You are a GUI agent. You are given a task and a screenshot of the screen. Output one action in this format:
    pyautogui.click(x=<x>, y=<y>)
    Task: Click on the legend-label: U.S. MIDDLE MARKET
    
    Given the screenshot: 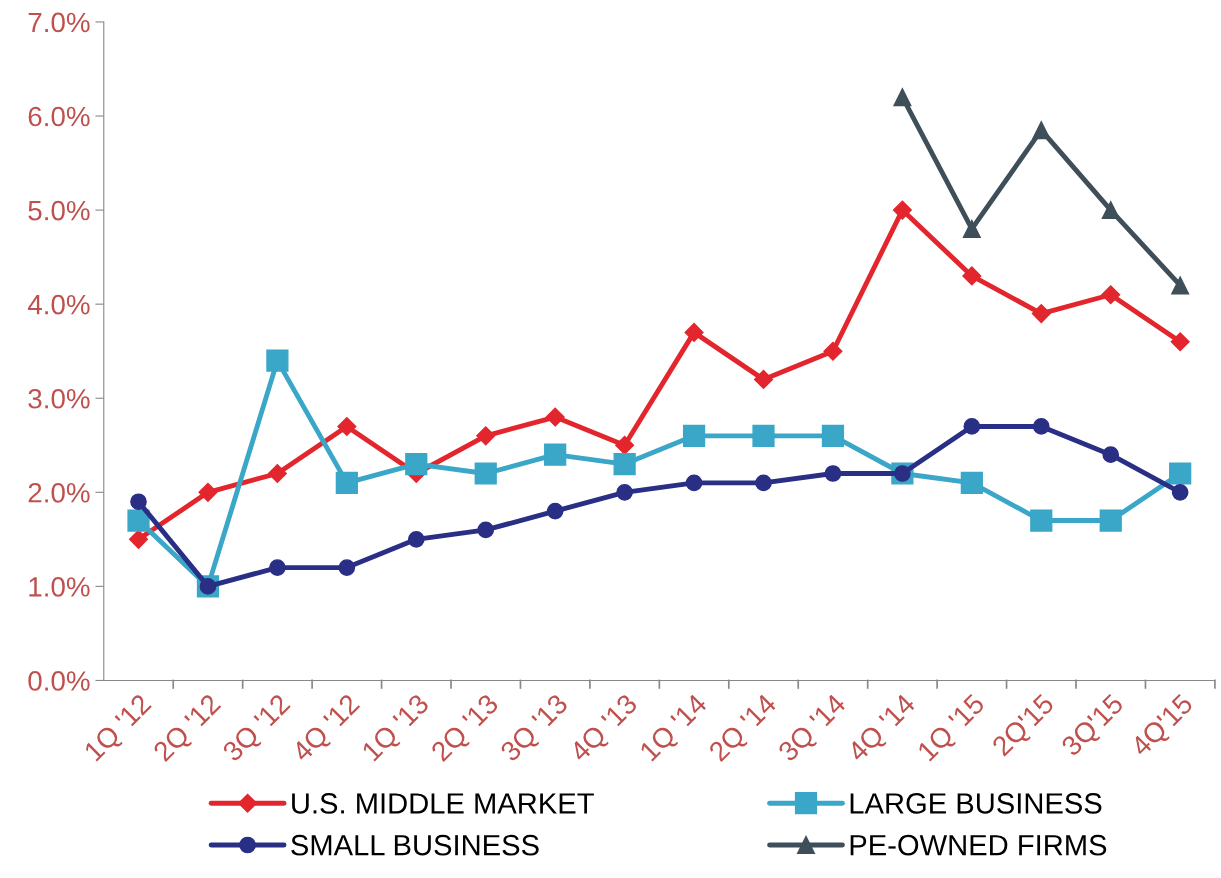 What is the action you would take?
    pyautogui.click(x=443, y=803)
    